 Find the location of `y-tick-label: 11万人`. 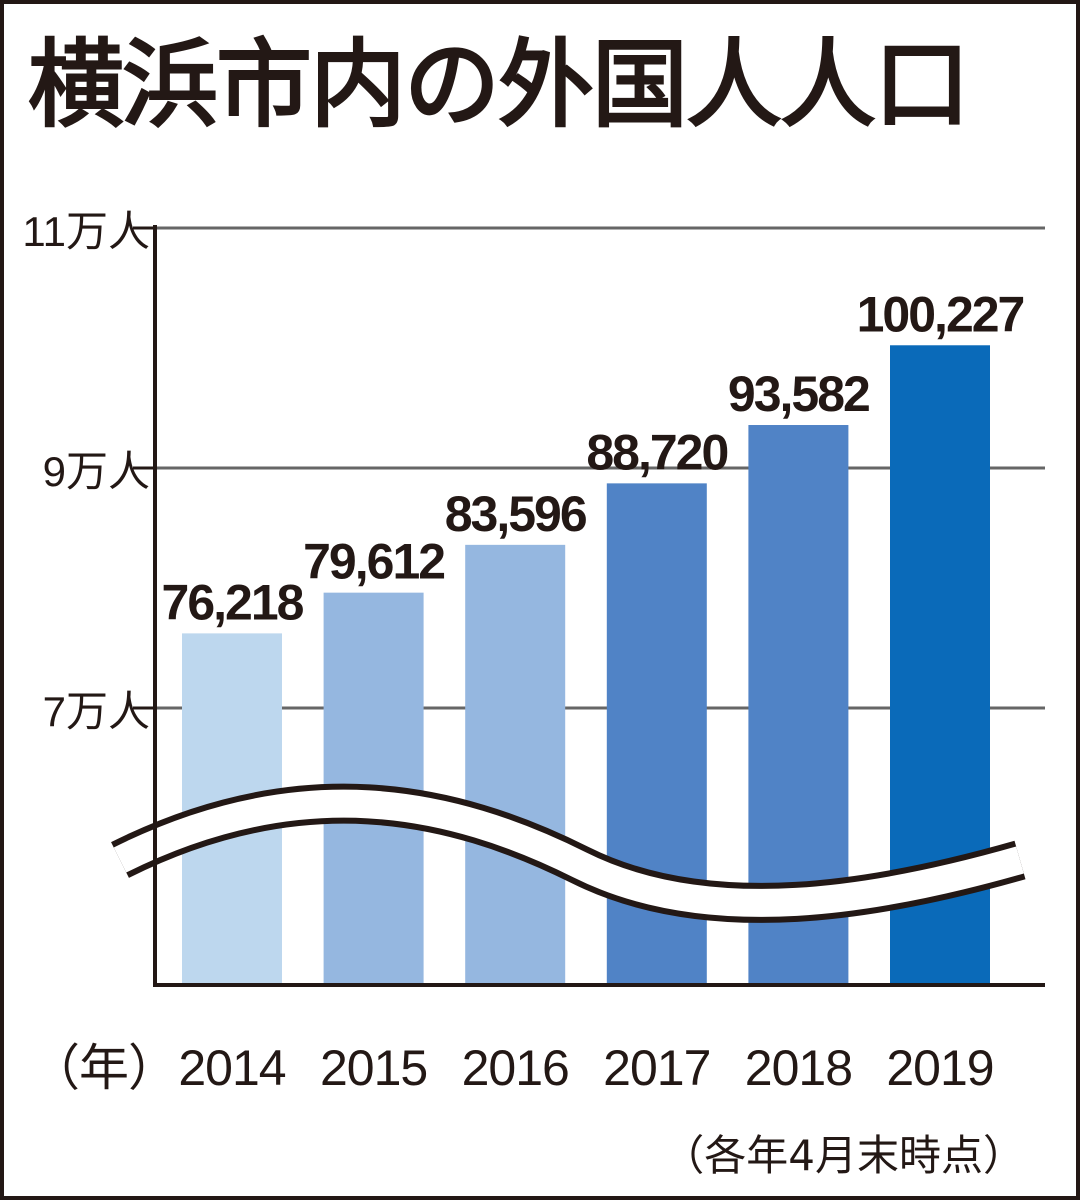

y-tick-label: 11万人 is located at coordinates (86, 231).